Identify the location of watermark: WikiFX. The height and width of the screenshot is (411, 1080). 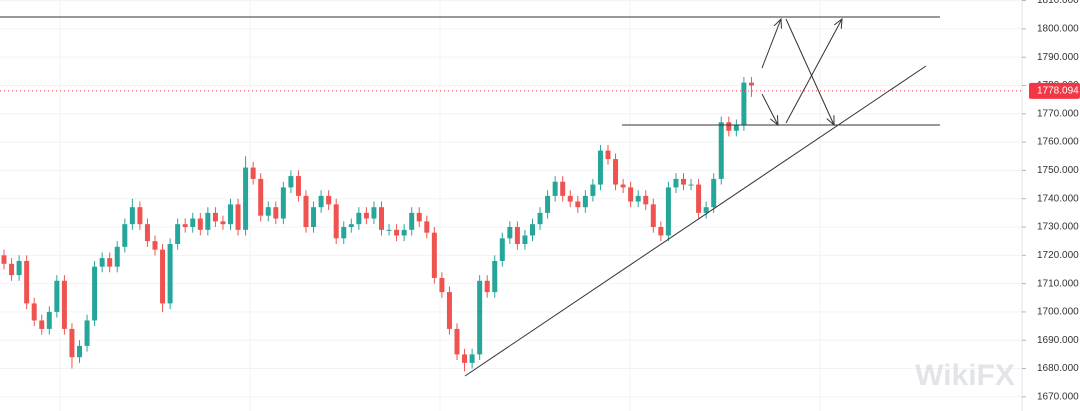
(965, 375).